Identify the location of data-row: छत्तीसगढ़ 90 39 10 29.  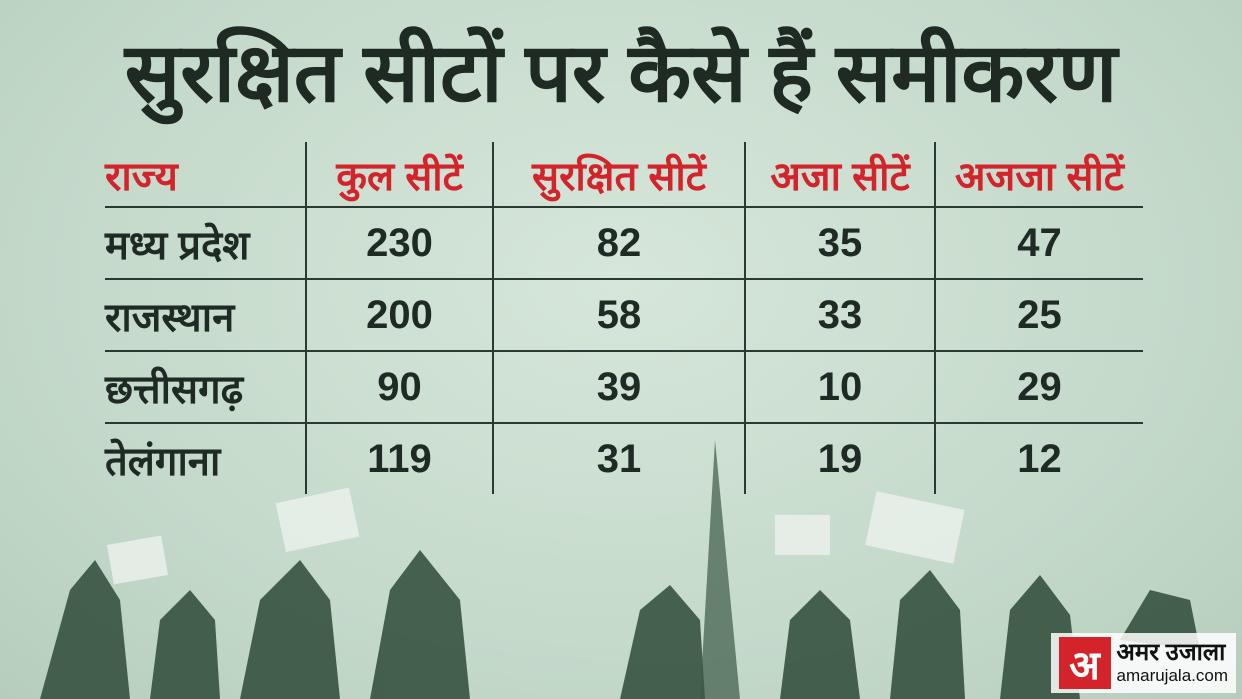
(624, 387).